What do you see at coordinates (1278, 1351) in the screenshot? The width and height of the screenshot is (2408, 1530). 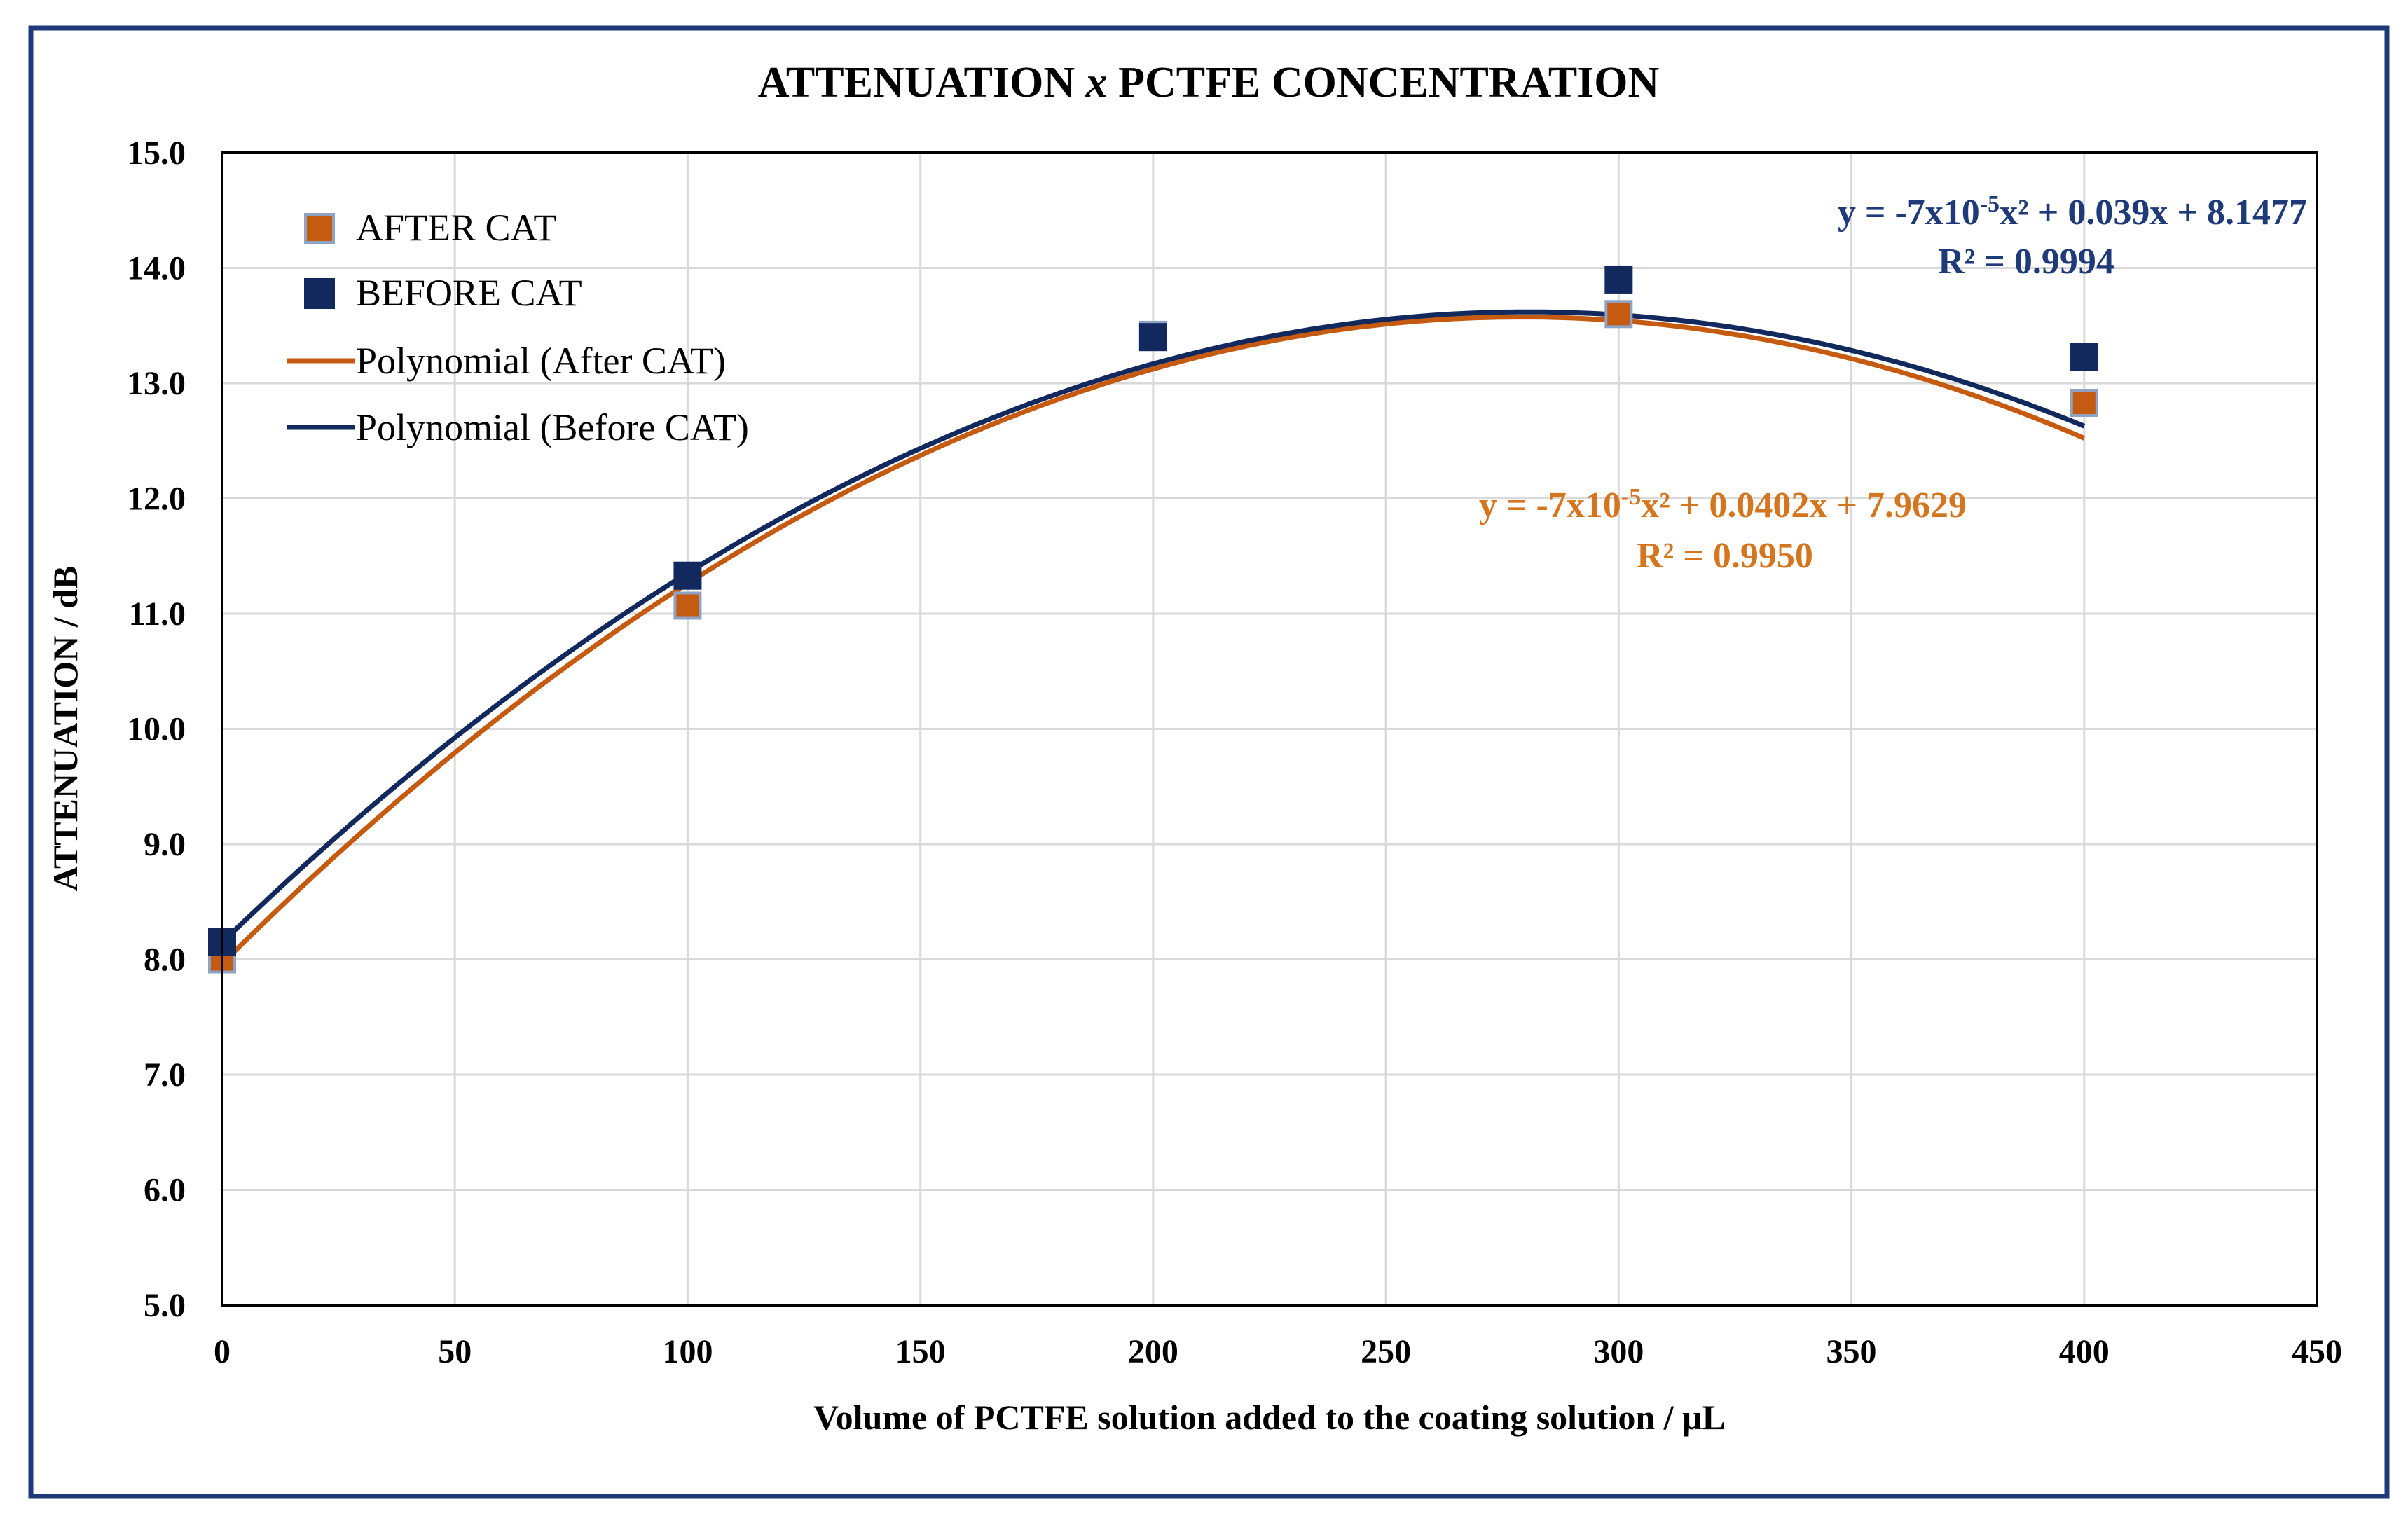 I see `x-tick-labels: 0 50 100 150 200 250 300 350 400 450` at bounding box center [1278, 1351].